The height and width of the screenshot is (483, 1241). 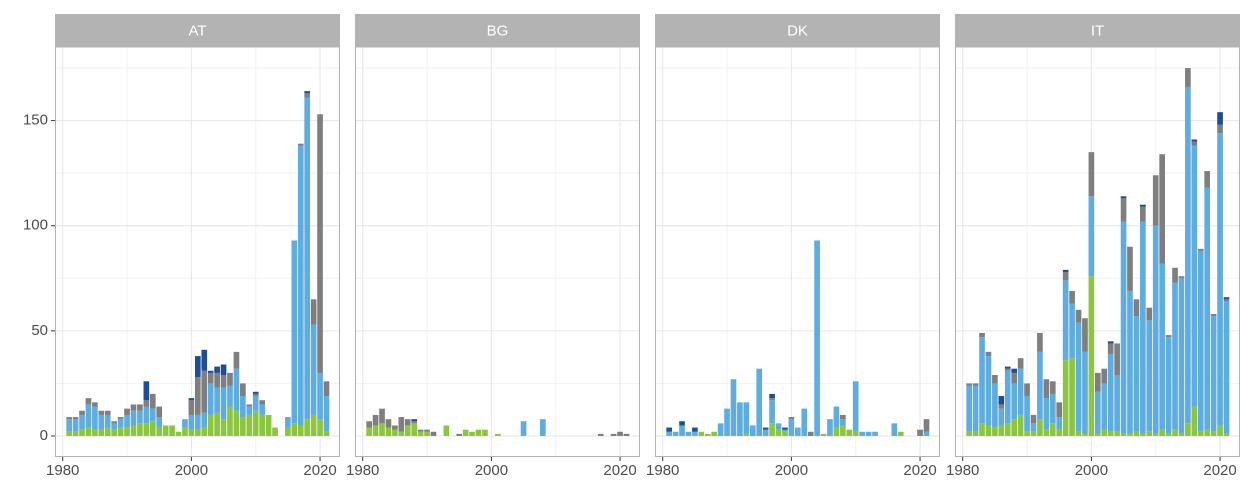 I want to click on y-tick-label: 150, so click(x=35, y=120).